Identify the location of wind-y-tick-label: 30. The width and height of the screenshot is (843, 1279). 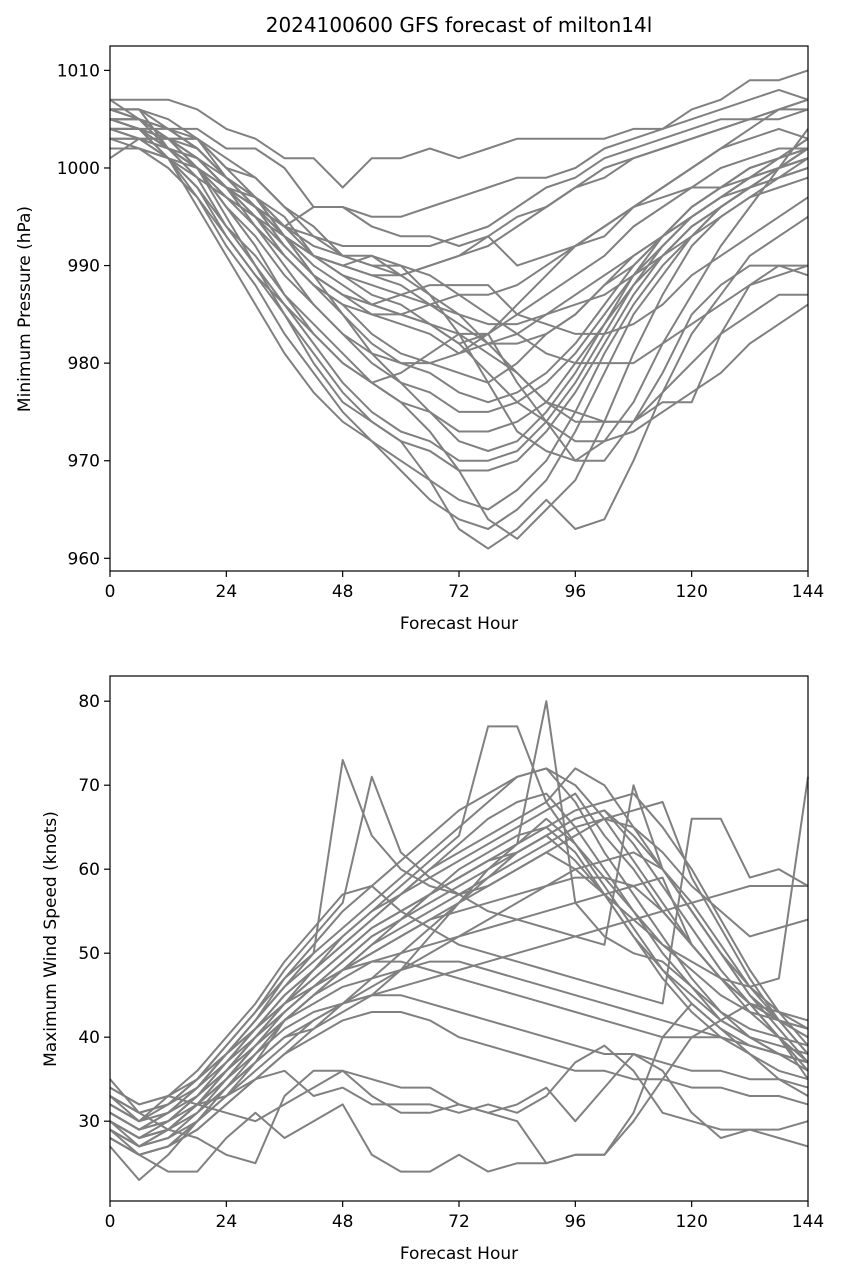
(89, 1122).